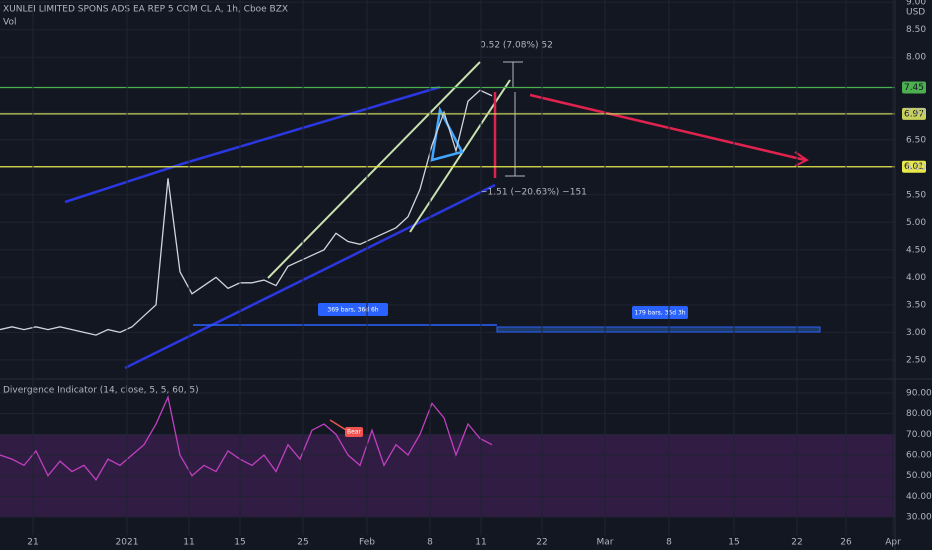 The width and height of the screenshot is (932, 550). I want to click on price-tick-label: 5.50, so click(916, 195).